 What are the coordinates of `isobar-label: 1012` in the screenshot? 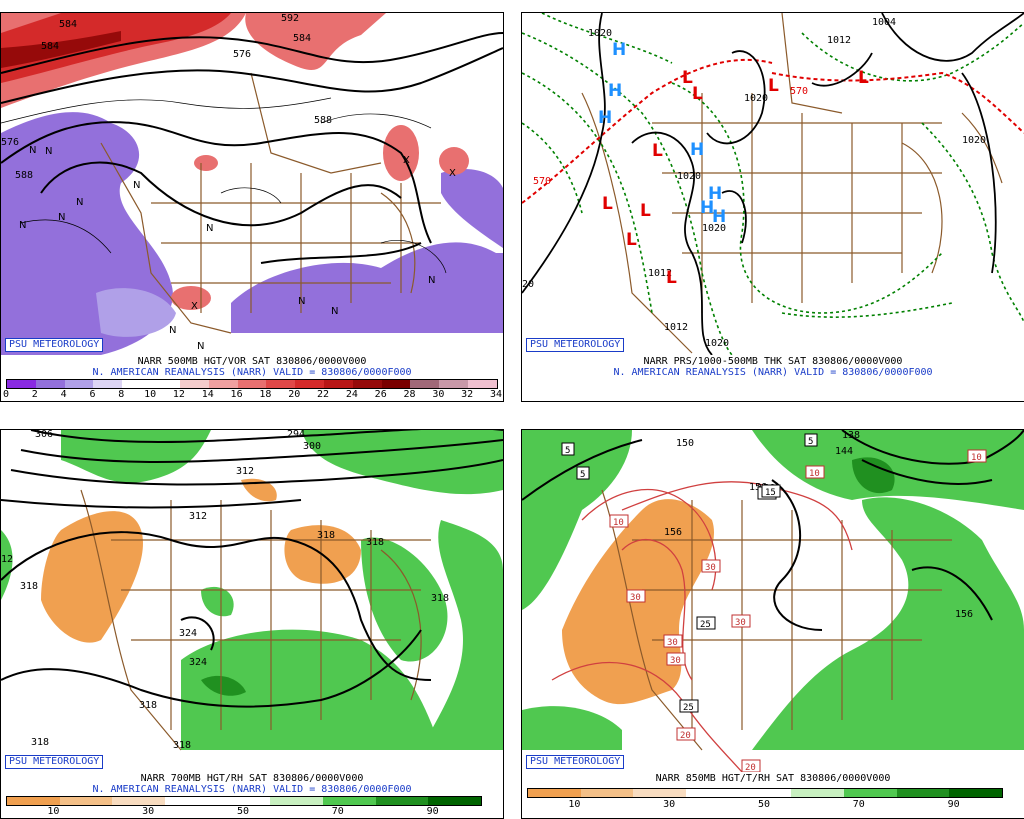 It's located at (660, 273).